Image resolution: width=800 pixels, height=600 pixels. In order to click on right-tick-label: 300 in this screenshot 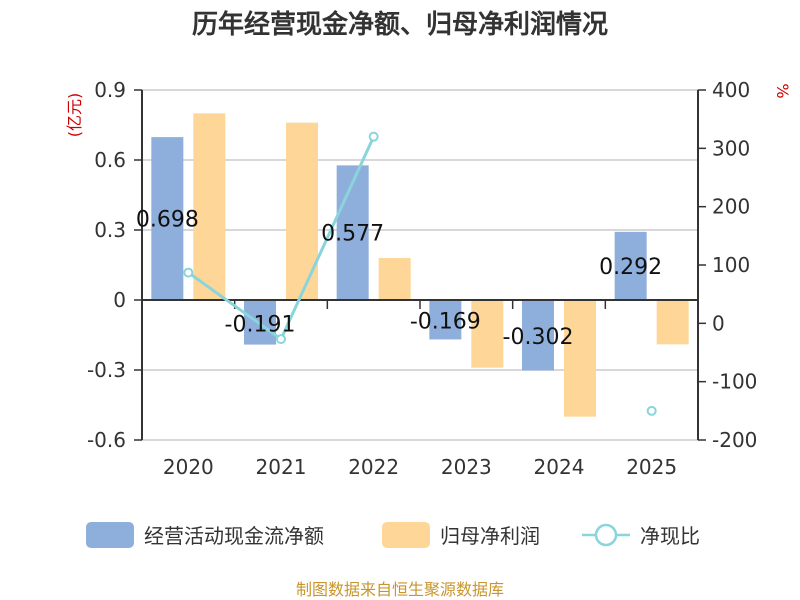, I will do `click(731, 148)`.